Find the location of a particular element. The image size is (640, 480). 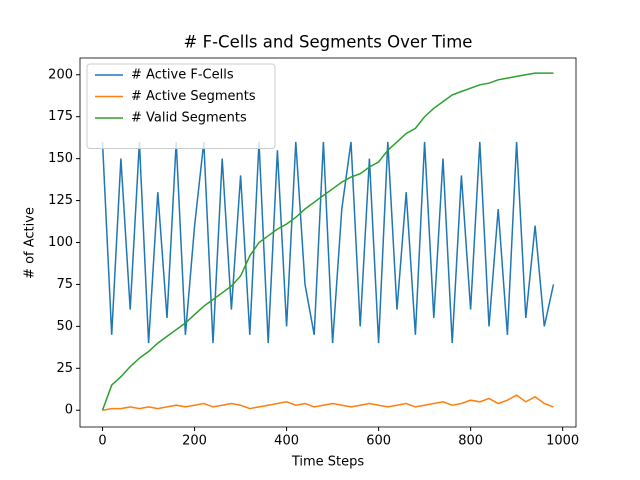

y-tick-label: 25 is located at coordinates (64, 368).